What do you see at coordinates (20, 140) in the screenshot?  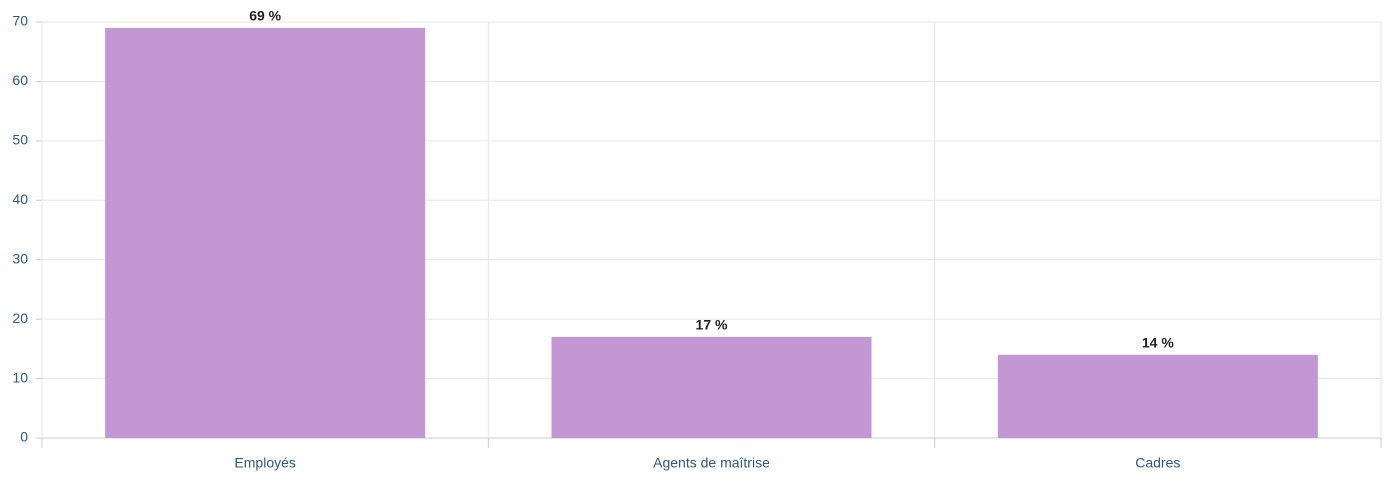 I see `y-tick-label: 50` at bounding box center [20, 140].